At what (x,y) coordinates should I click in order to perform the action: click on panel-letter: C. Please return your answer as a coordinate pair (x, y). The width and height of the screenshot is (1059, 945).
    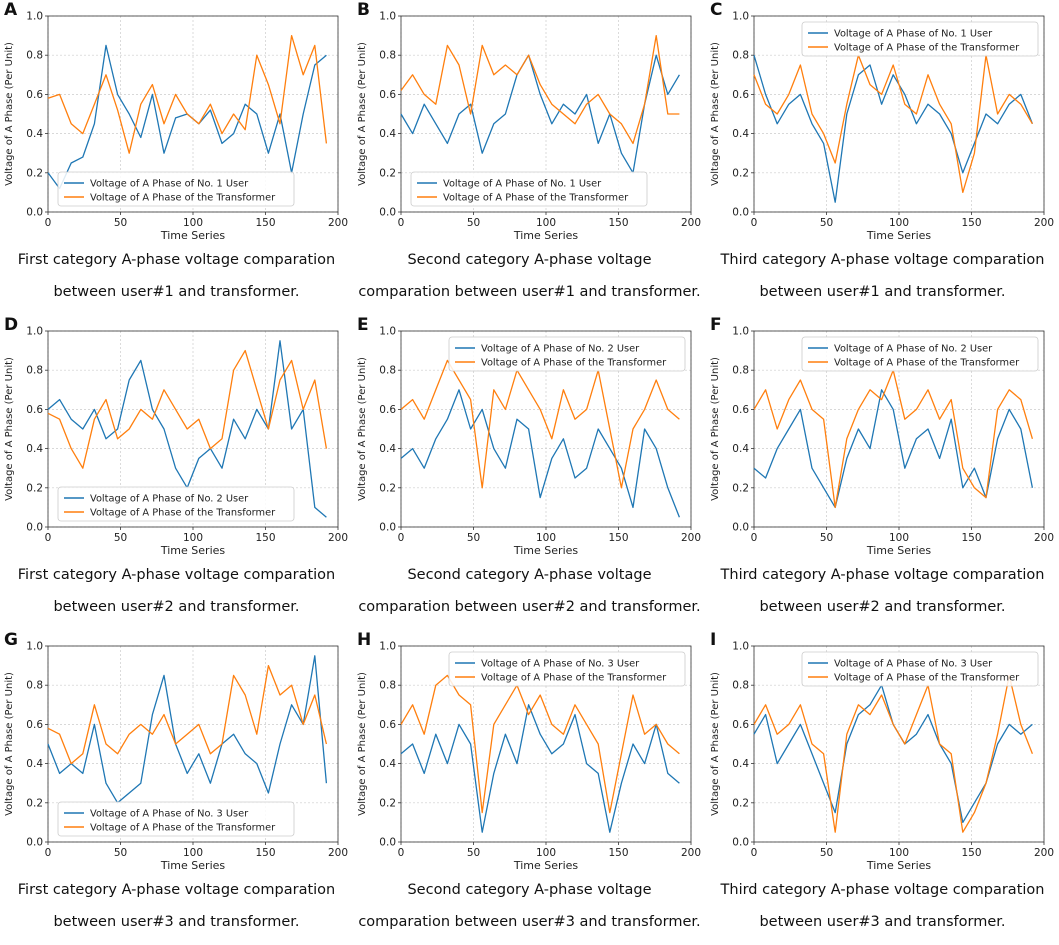
    Looking at the image, I should click on (716, 10).